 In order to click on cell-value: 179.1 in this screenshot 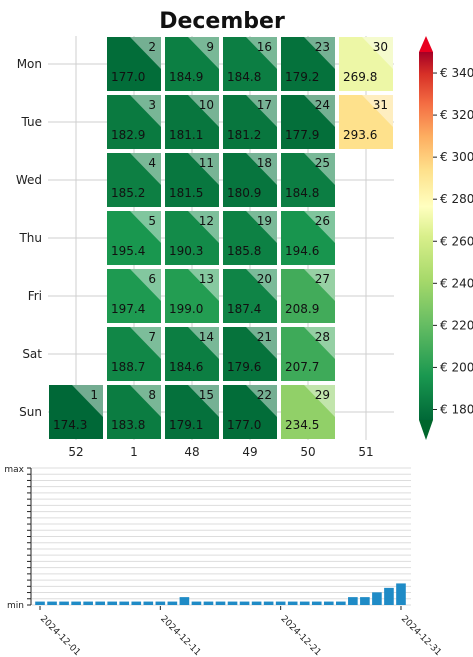, I will do `click(186, 425)`.